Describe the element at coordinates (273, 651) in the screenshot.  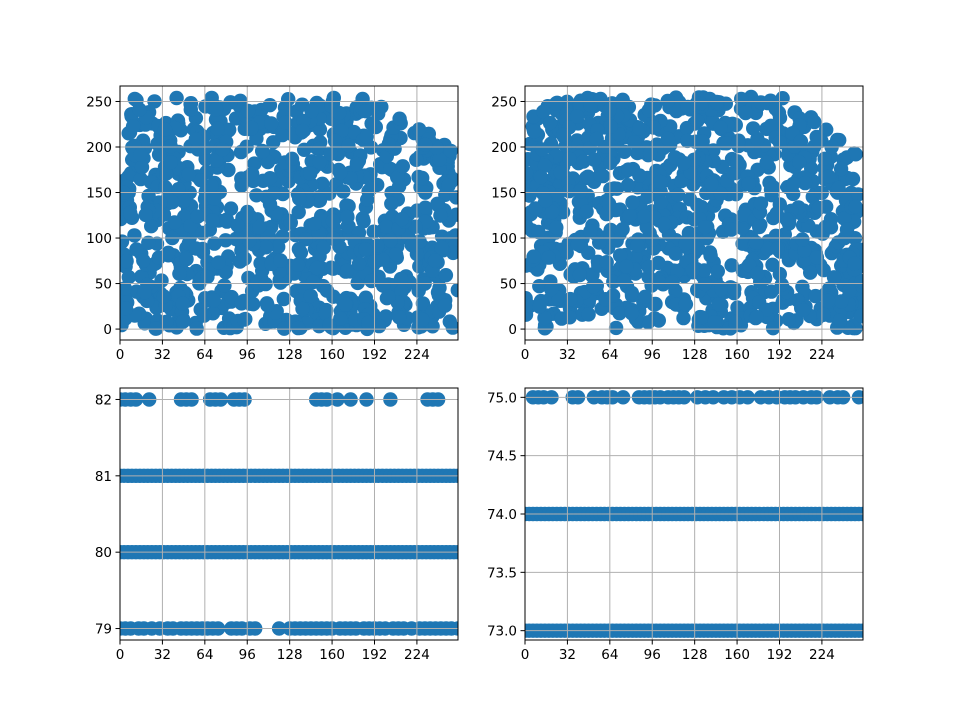
I see `x-axis: 0 32 64 96 128 160 192 224` at that location.